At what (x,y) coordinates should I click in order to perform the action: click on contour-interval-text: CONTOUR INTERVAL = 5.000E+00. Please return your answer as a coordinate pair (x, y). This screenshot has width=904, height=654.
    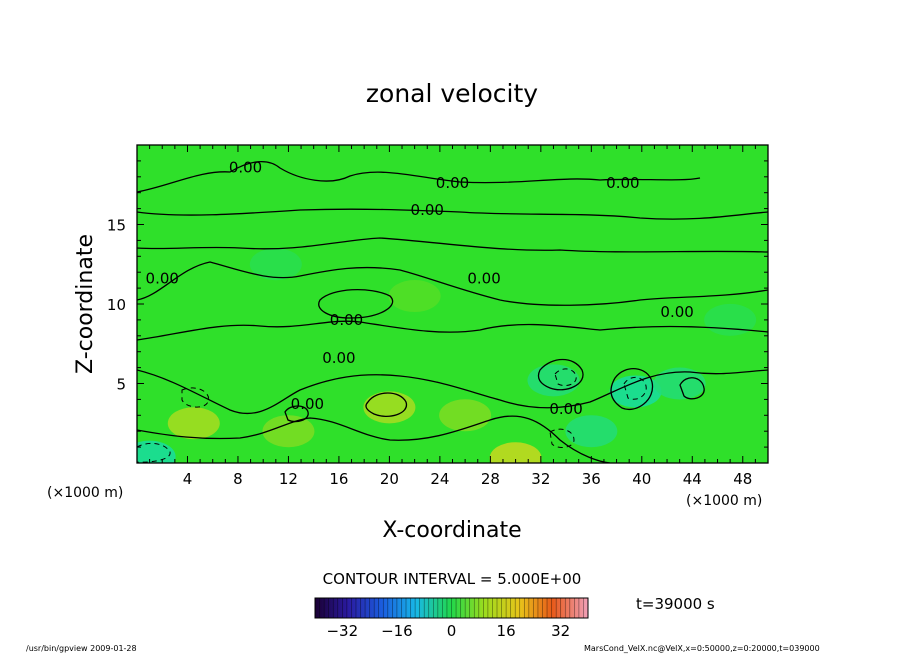
    Looking at the image, I should click on (452, 579).